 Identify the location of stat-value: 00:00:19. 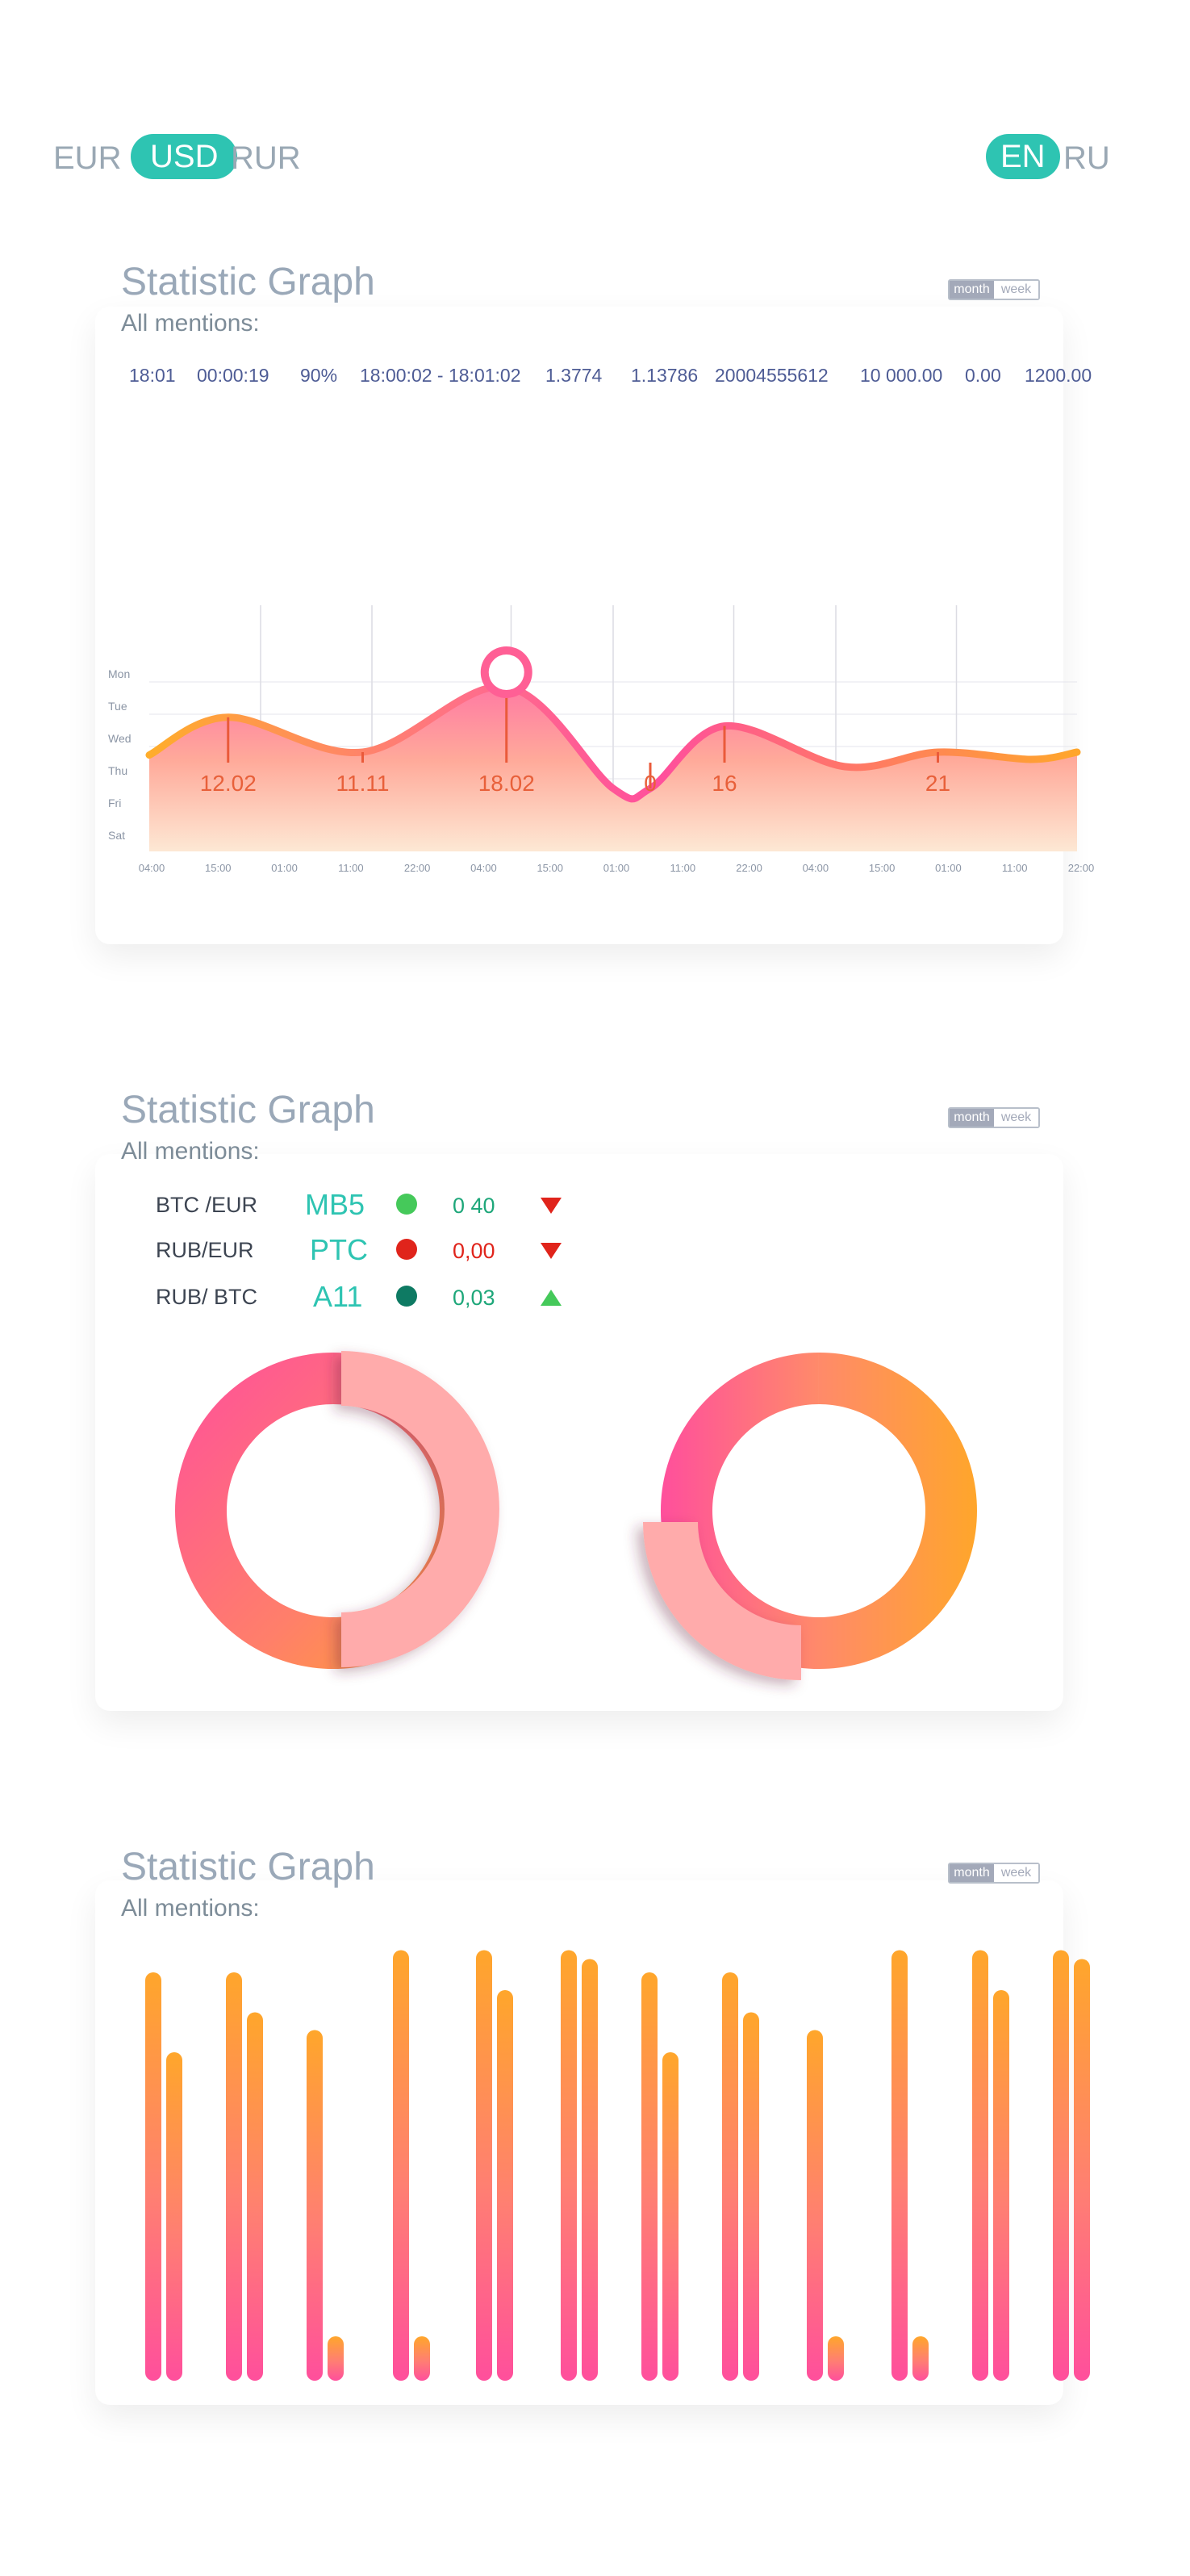
(233, 375).